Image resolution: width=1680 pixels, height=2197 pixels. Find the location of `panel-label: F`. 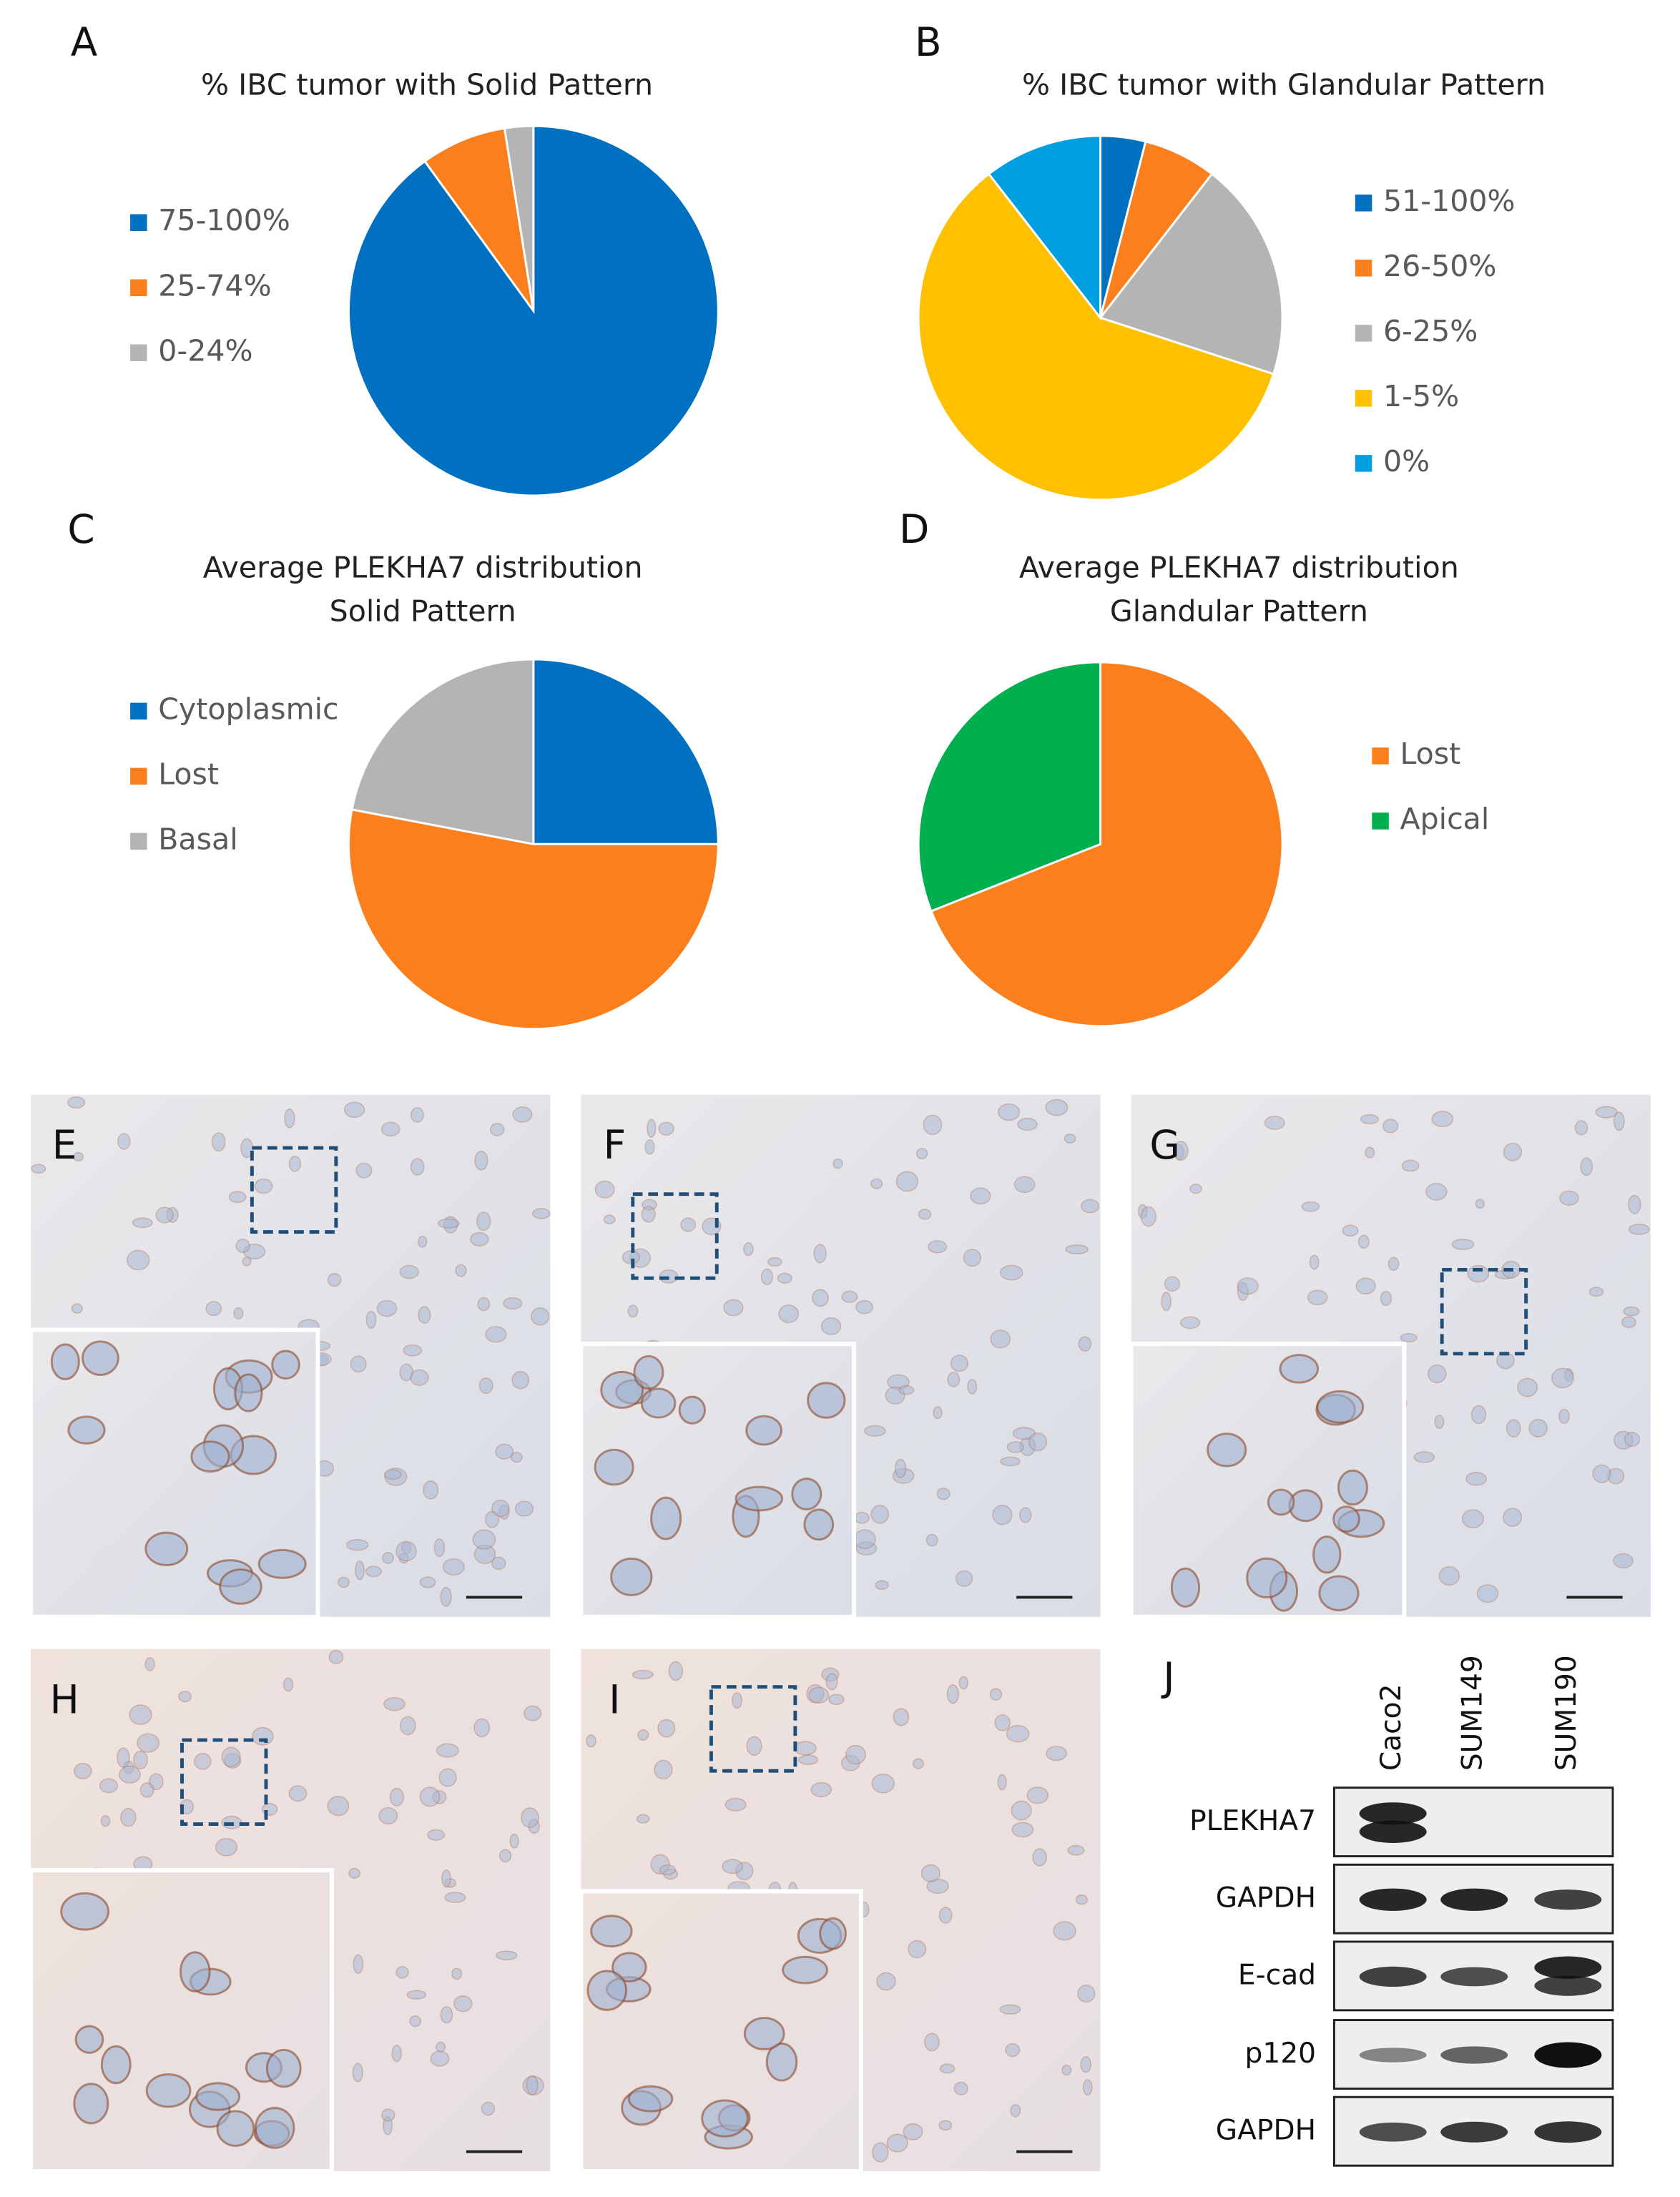

panel-label: F is located at coordinates (615, 1145).